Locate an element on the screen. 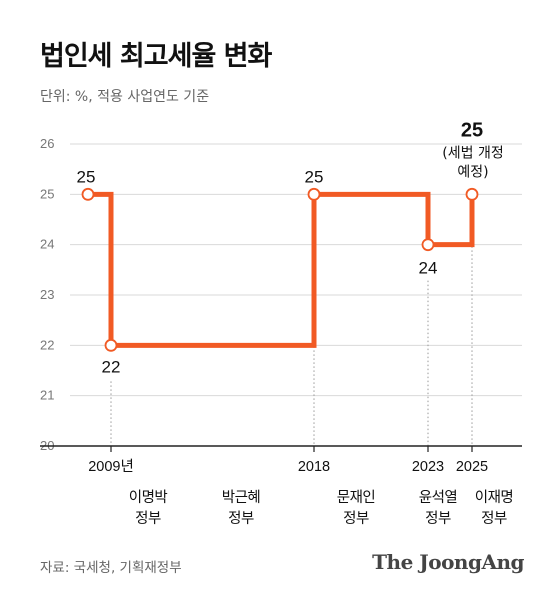 This screenshot has width=560, height=596. government-label-moon-jaein: 문재인 정부 is located at coordinates (356, 509).